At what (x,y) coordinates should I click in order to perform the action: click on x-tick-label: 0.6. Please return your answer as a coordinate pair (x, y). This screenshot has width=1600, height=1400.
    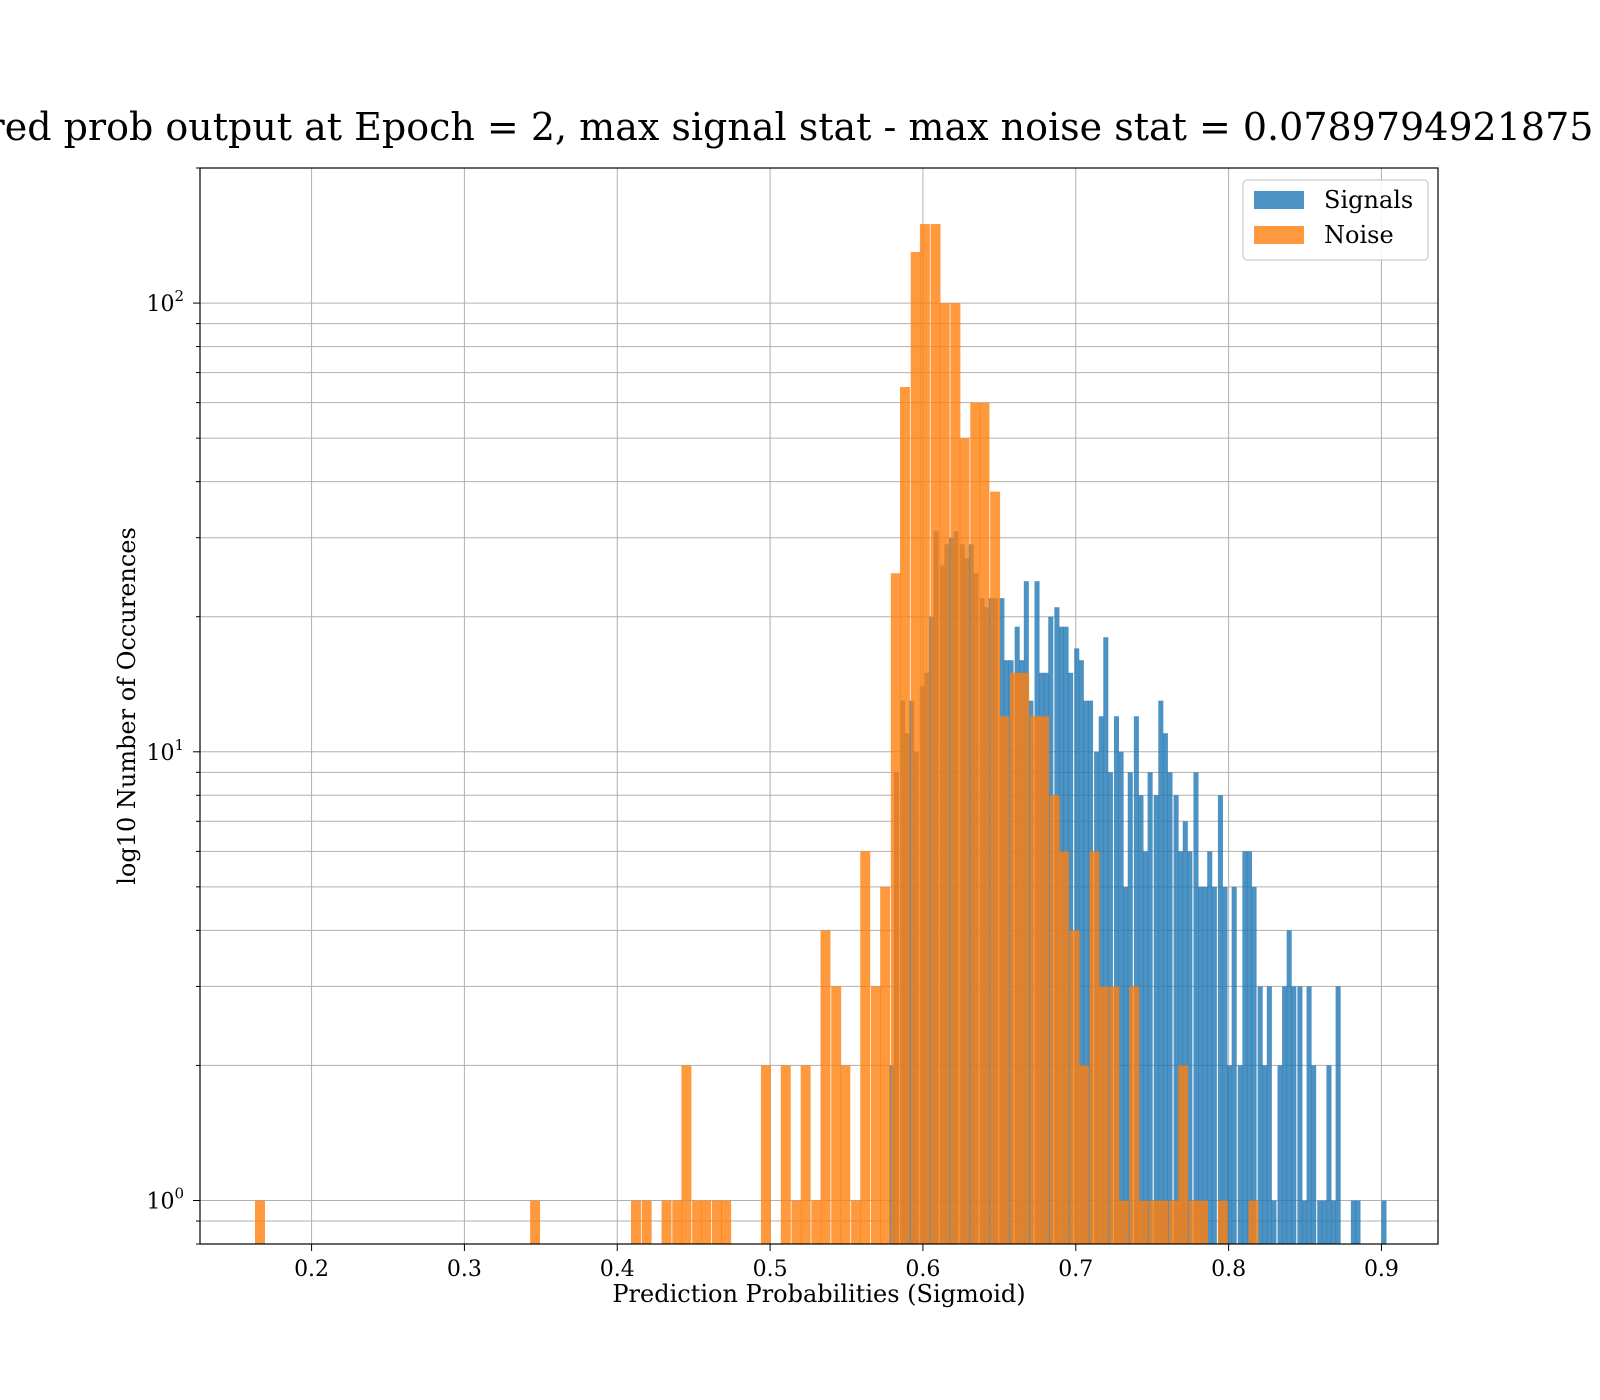
    Looking at the image, I should click on (922, 1269).